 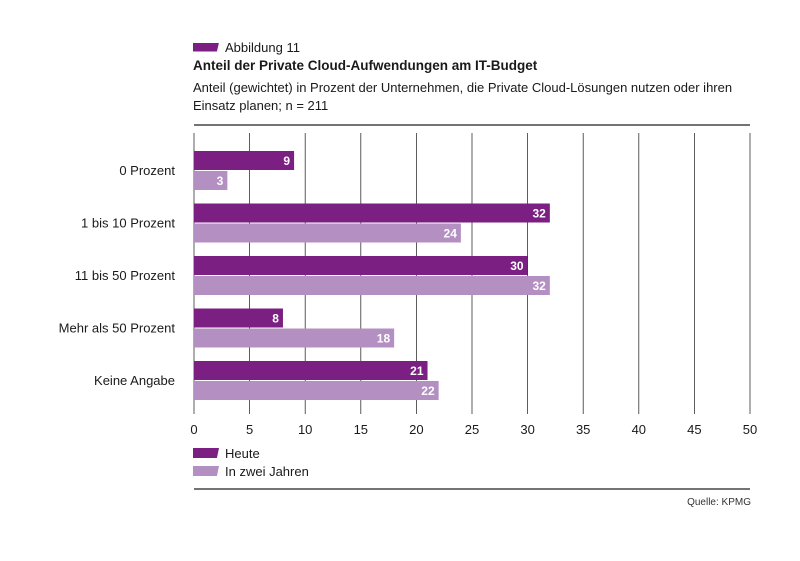 I want to click on x-tick-label: 25, so click(x=472, y=429).